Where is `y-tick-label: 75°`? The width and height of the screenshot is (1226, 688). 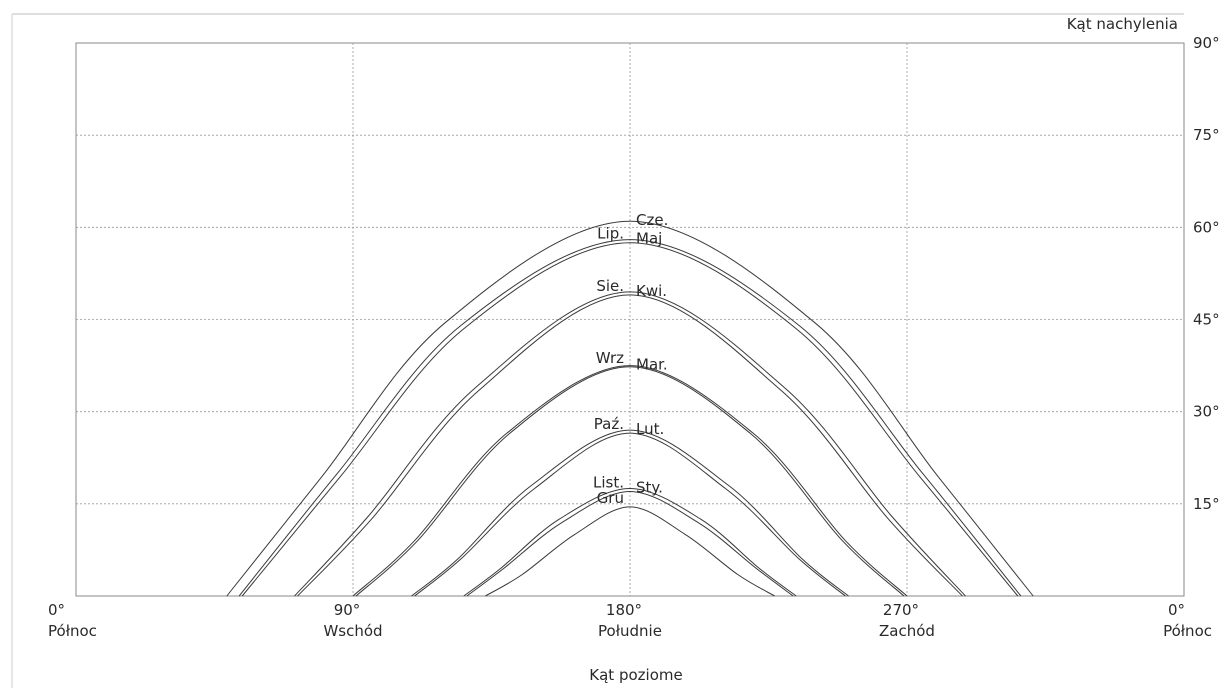
y-tick-label: 75° is located at coordinates (1206, 135).